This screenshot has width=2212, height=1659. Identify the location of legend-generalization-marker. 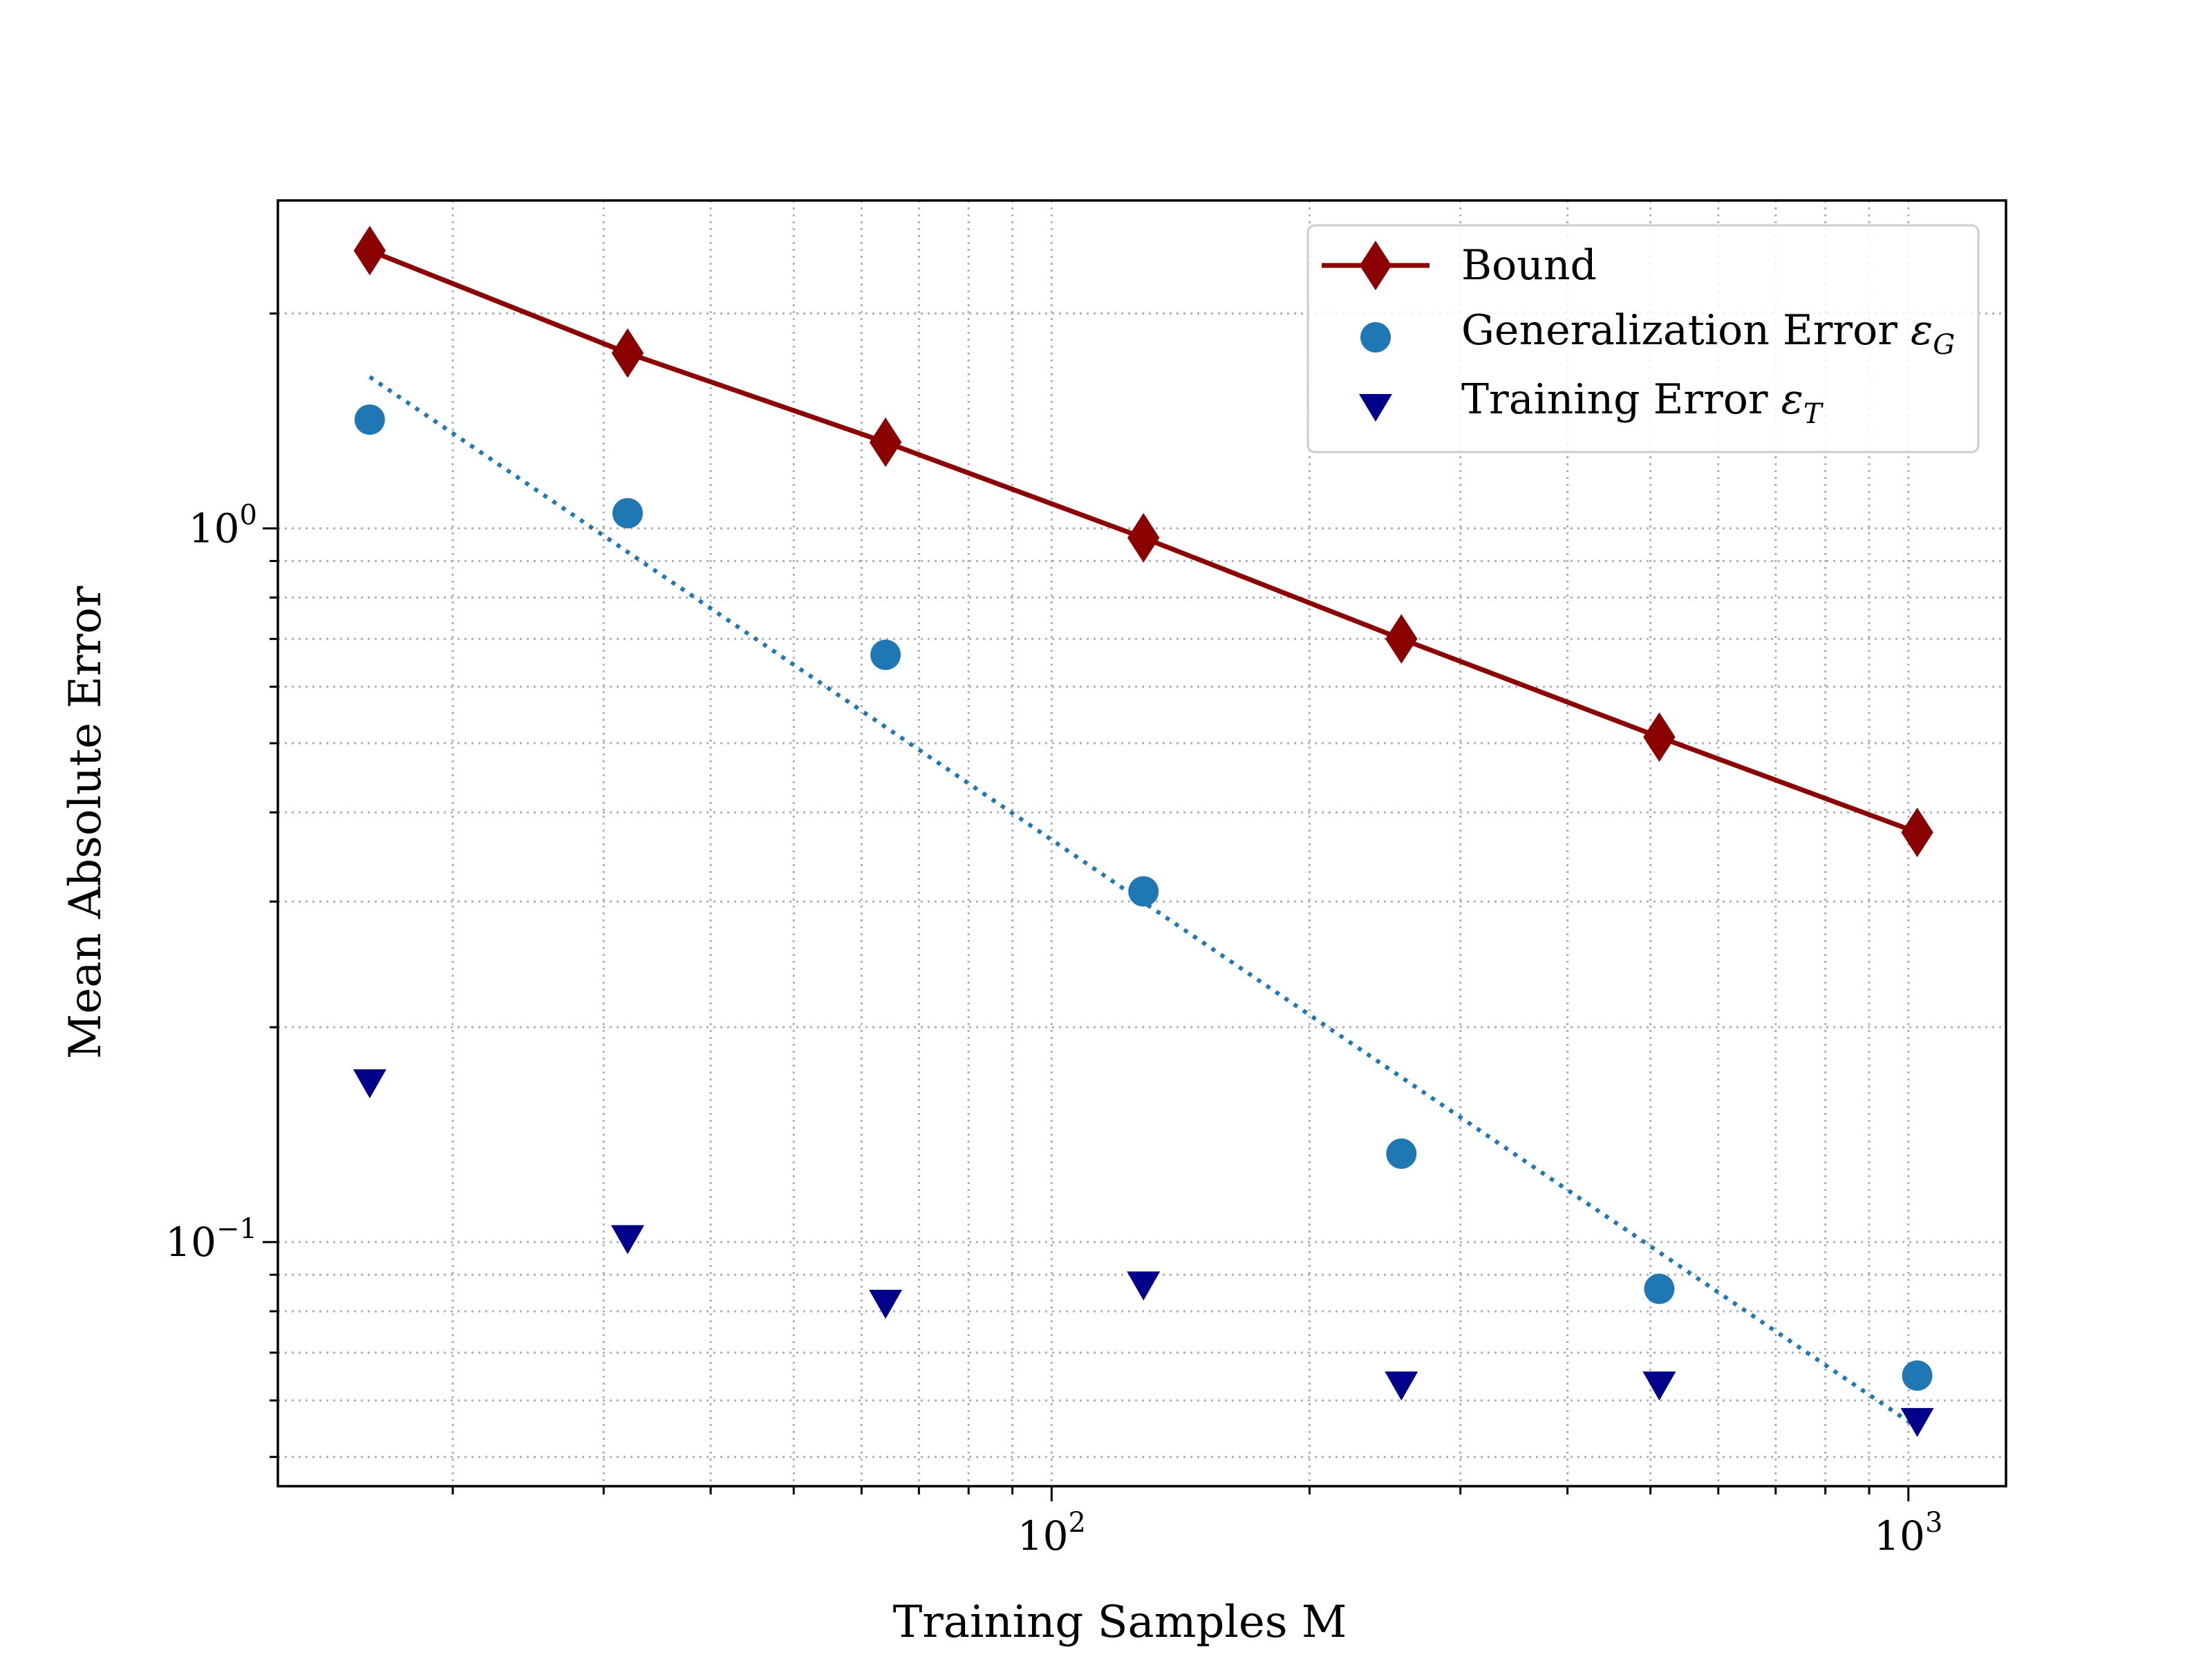
(1375, 337).